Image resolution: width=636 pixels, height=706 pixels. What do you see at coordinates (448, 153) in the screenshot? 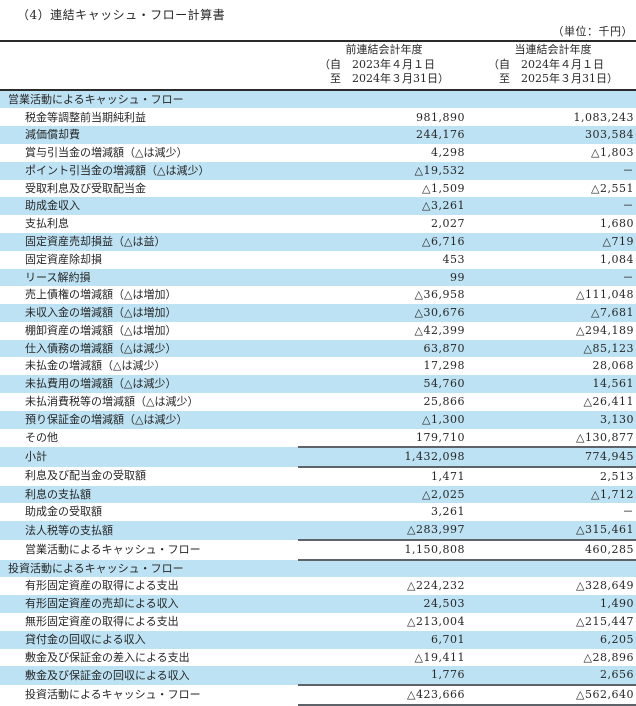
I see `value-prev-period: 4,298` at bounding box center [448, 153].